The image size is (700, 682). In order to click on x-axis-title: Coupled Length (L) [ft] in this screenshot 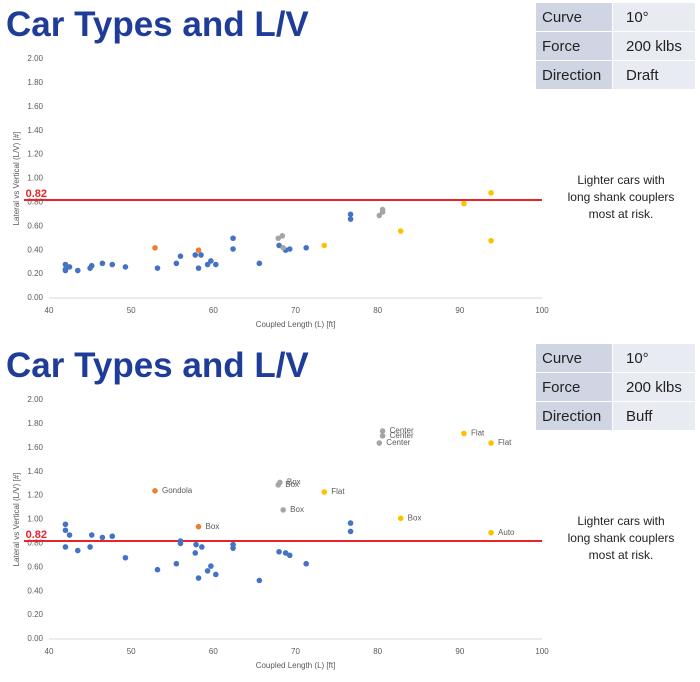, I will do `click(296, 665)`.